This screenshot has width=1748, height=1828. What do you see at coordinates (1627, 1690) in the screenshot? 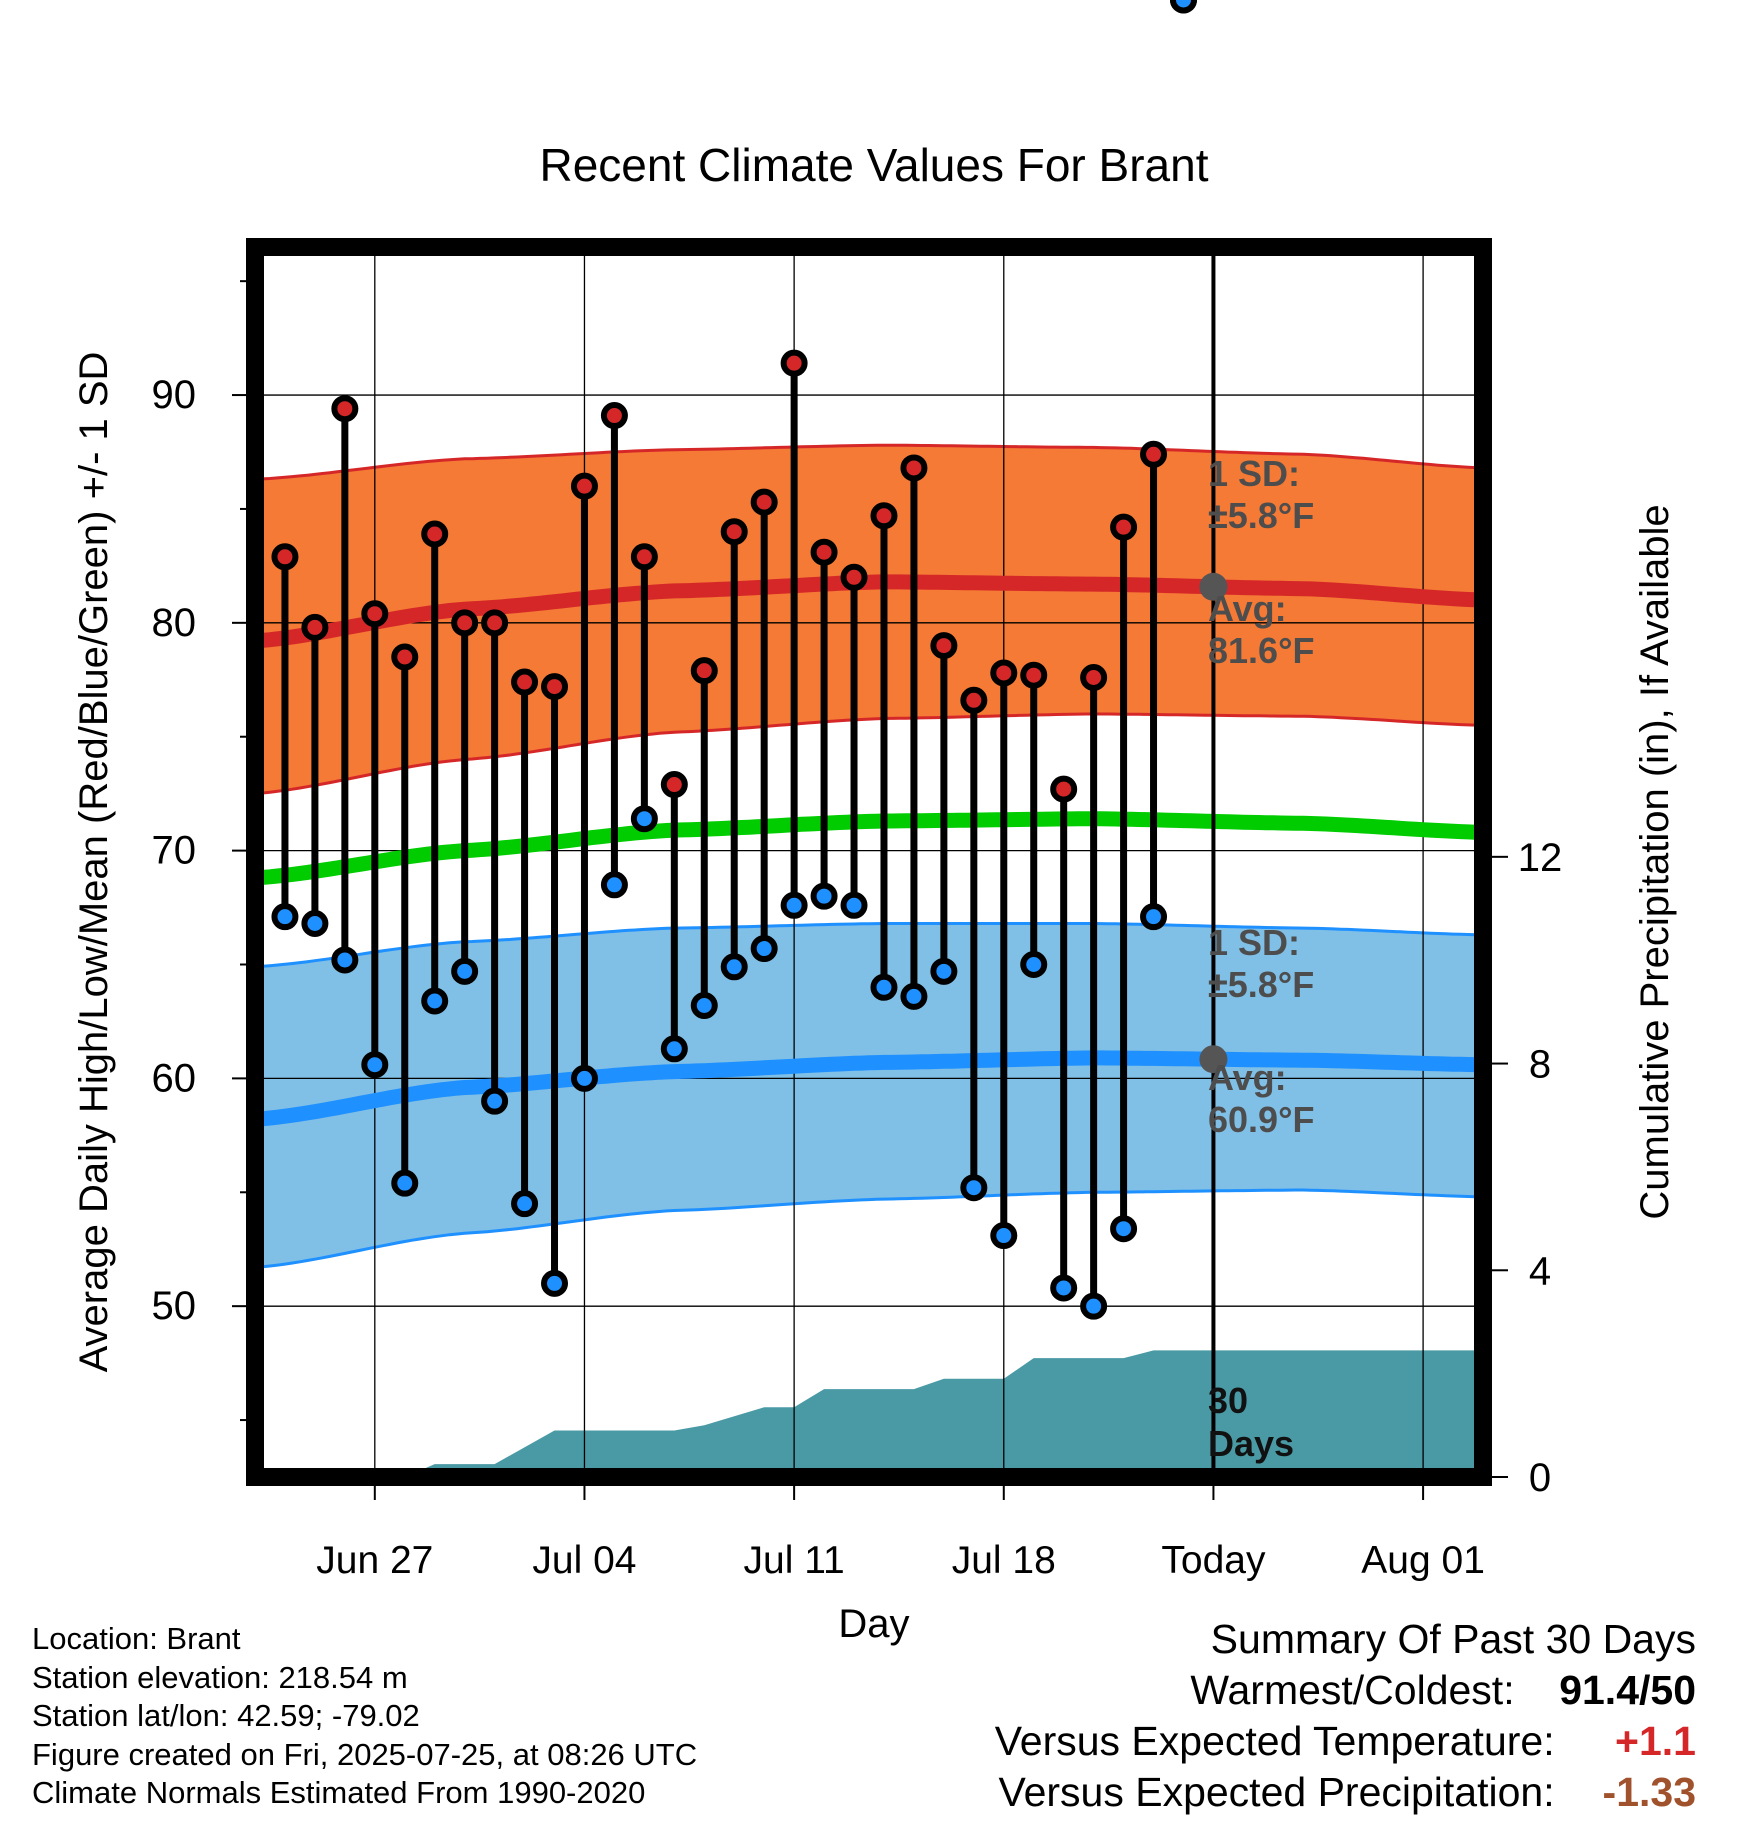
I see `warmest-value: 91.4/50` at bounding box center [1627, 1690].